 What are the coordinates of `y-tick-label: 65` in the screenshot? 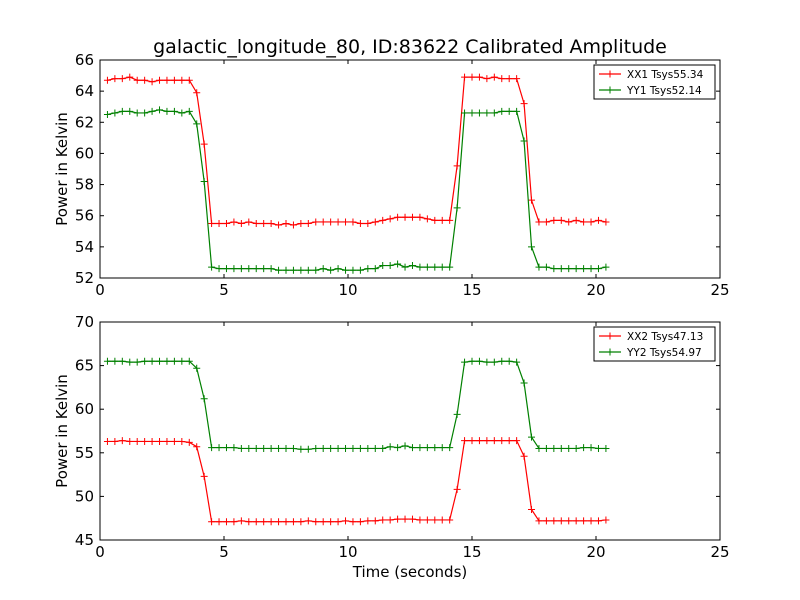 It's located at (84, 366).